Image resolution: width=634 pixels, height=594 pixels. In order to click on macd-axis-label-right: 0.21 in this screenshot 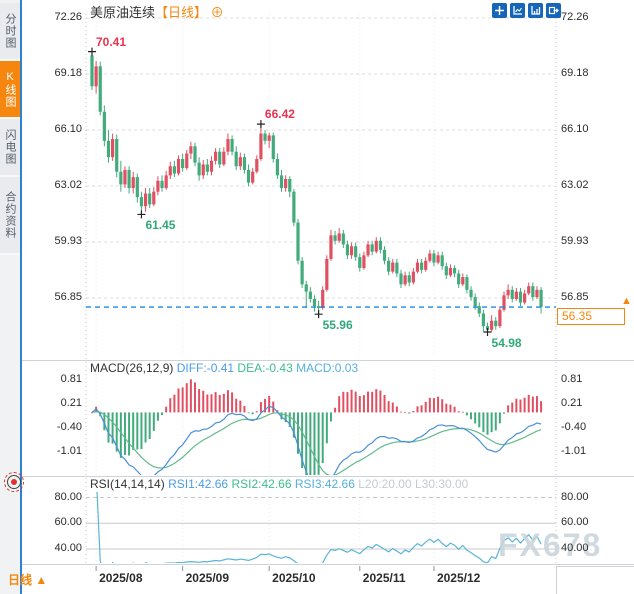, I will do `click(572, 403)`.